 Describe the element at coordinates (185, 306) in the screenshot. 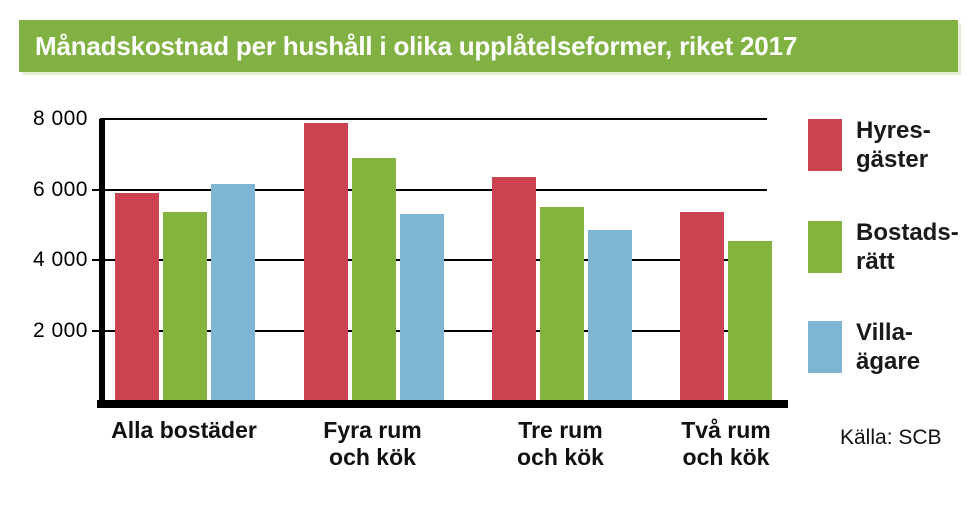

I see `bar-s1-c0` at that location.